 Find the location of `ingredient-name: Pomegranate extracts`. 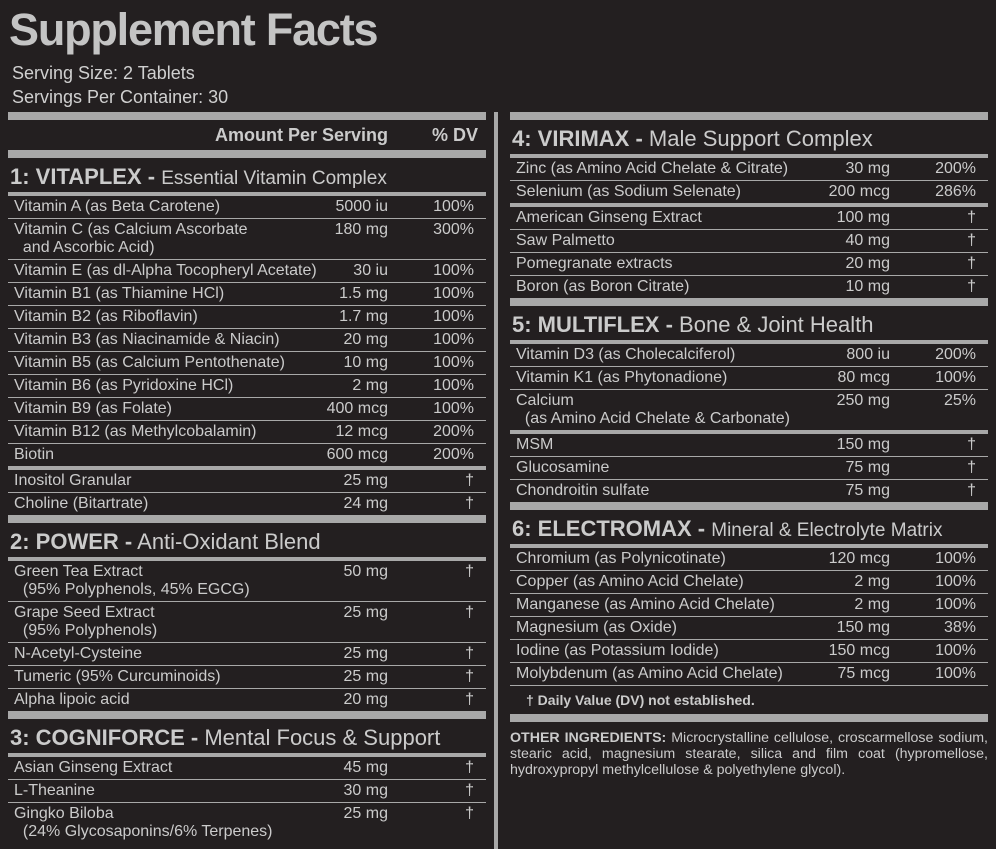

ingredient-name: Pomegranate extracts is located at coordinates (594, 263).